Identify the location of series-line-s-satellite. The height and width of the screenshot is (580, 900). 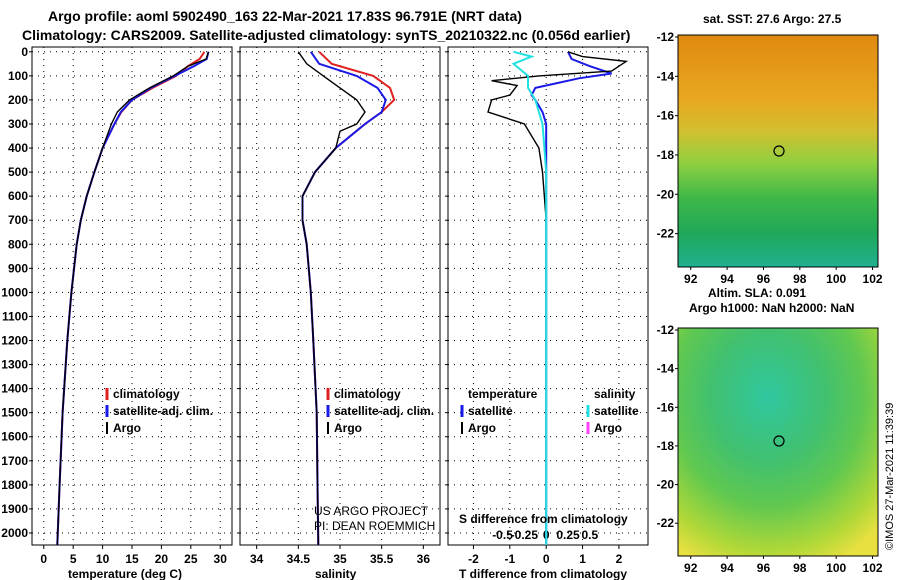
(529, 297).